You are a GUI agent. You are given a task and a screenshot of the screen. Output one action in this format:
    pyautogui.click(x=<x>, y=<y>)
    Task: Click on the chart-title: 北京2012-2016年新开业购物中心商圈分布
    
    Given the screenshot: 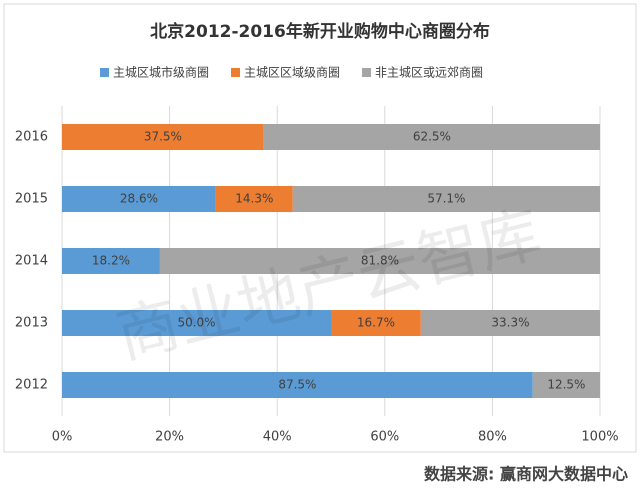 What is the action you would take?
    pyautogui.click(x=320, y=31)
    